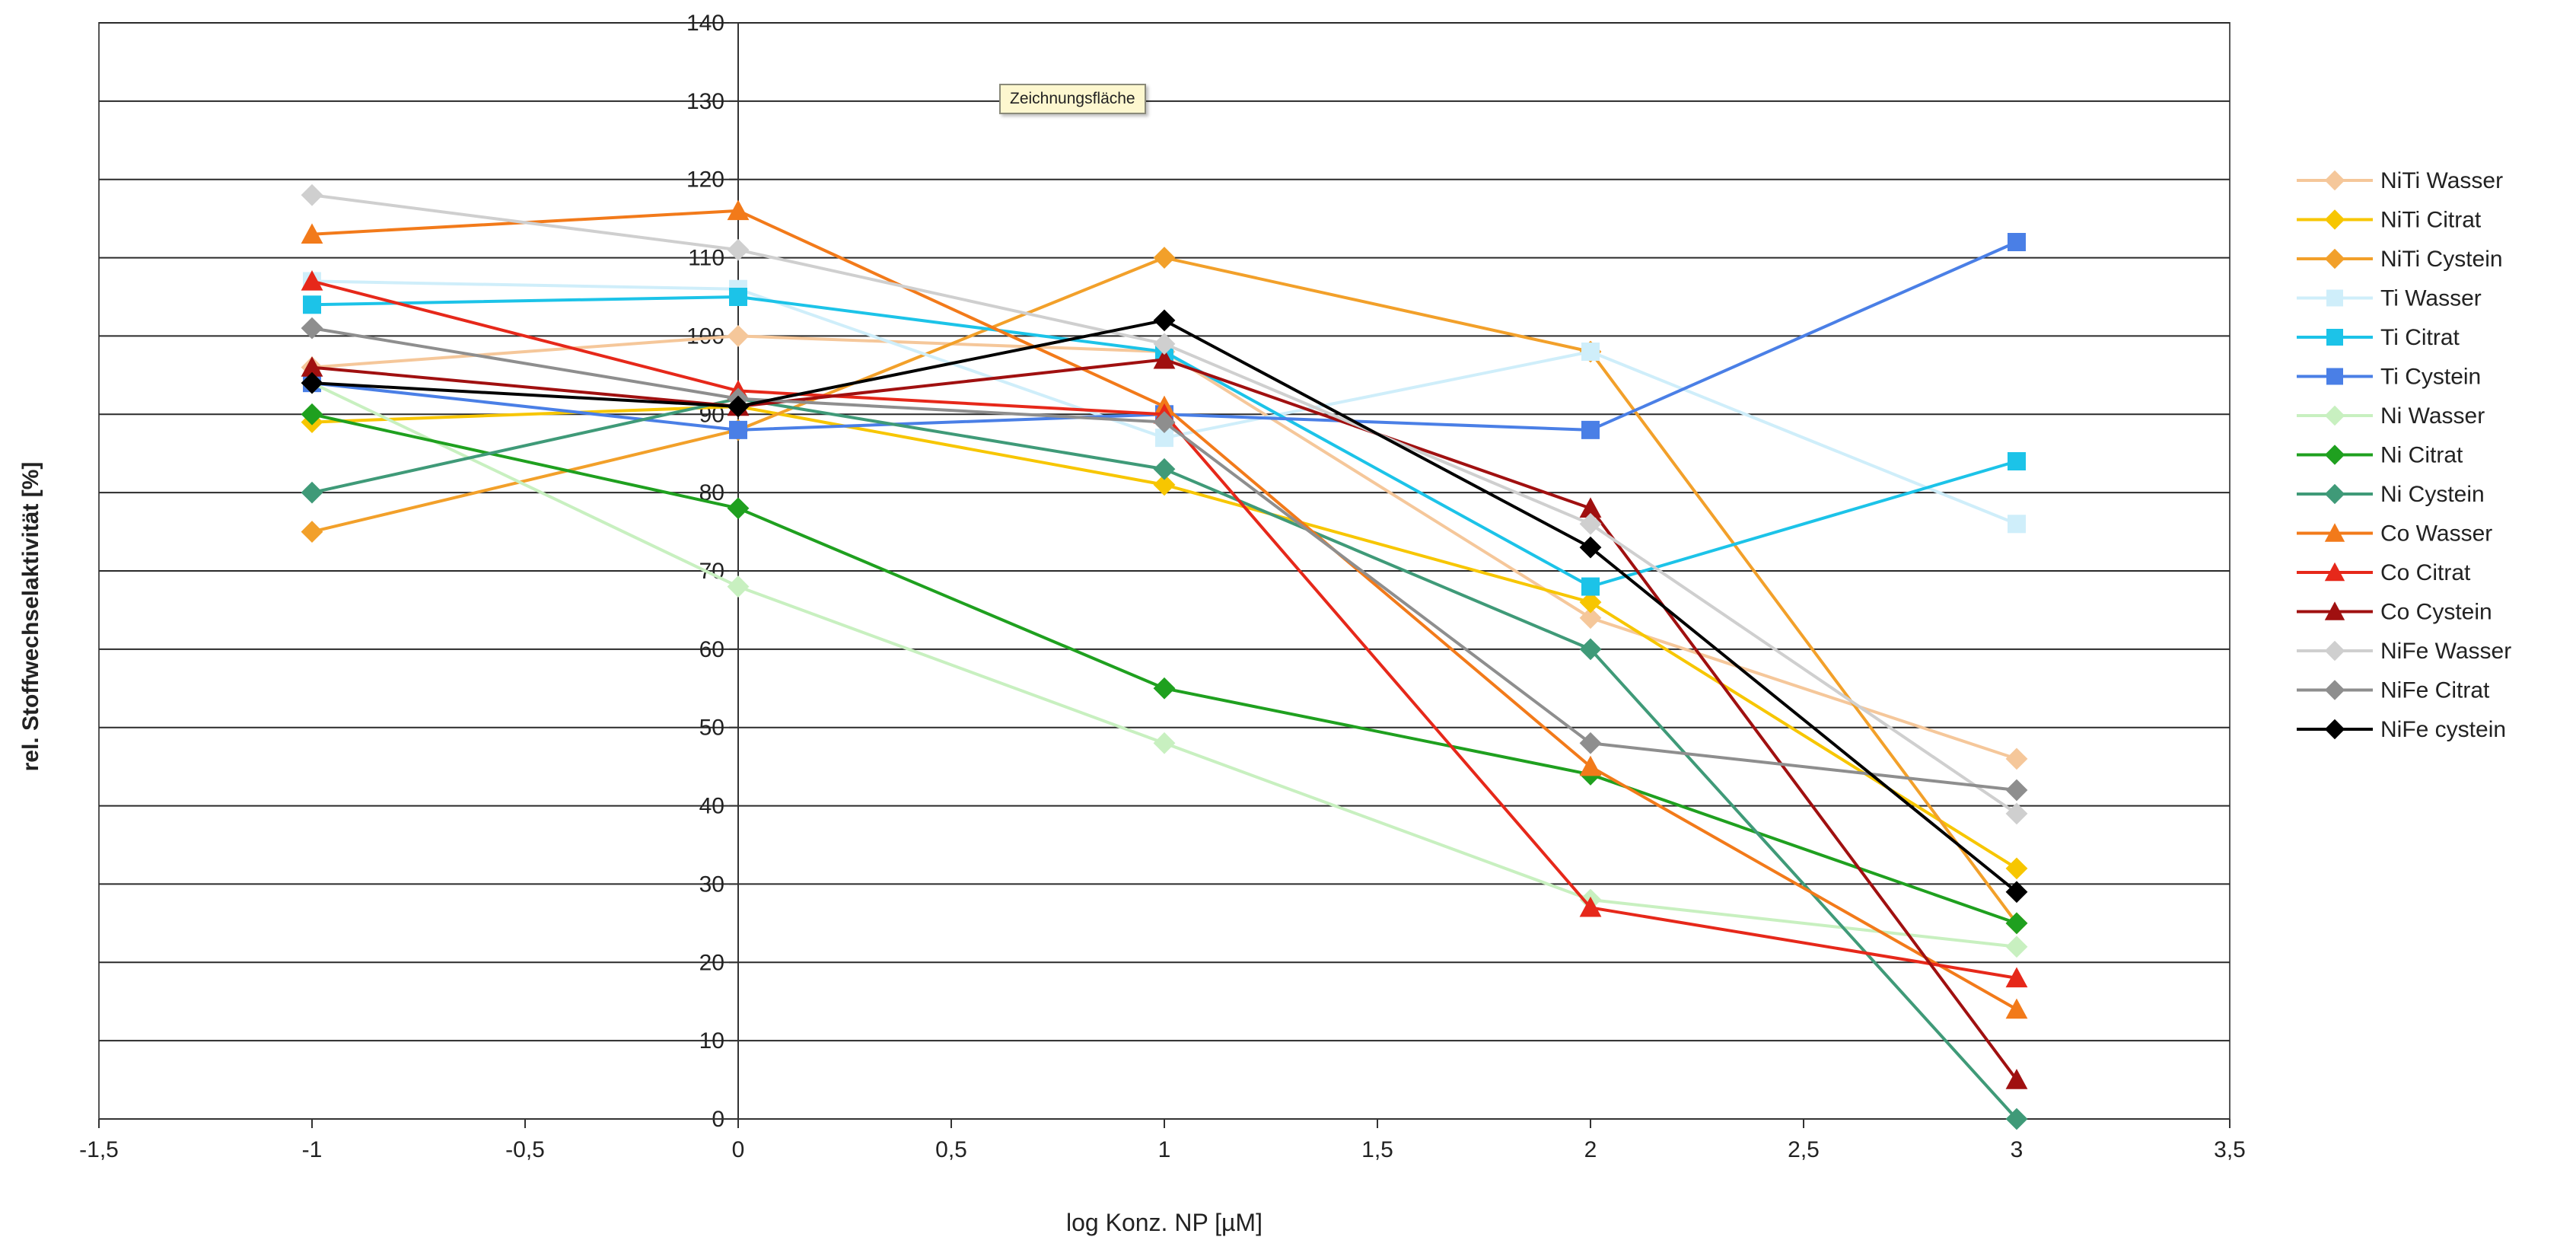 This screenshot has width=2576, height=1240. Describe the element at coordinates (2436, 534) in the screenshot. I see `legend-label: Co Wasser` at that location.